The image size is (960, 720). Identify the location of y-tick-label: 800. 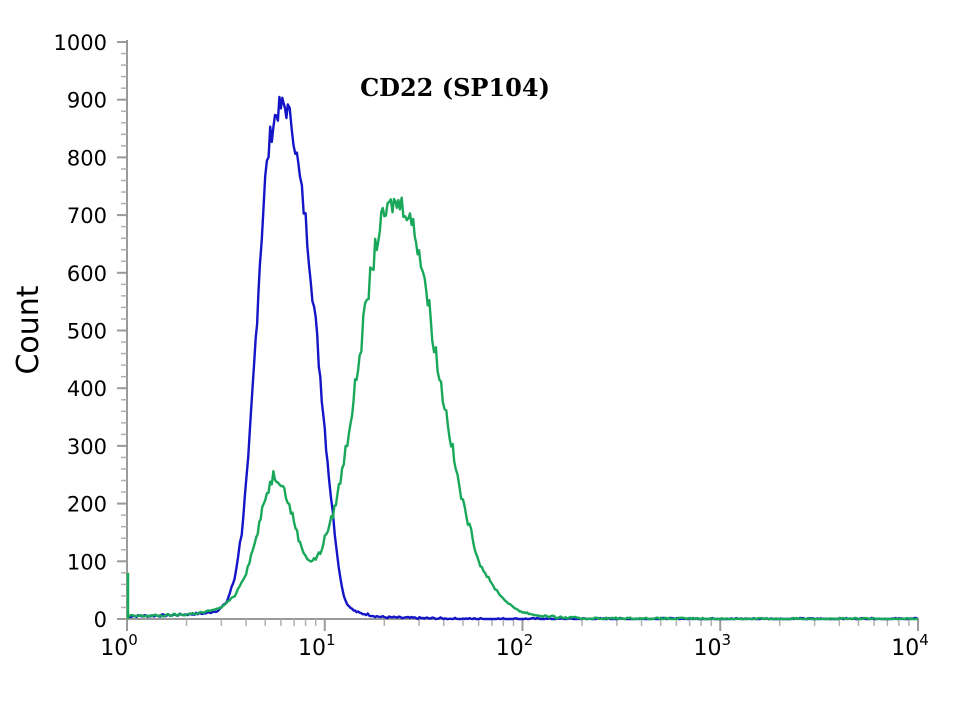
(87, 158).